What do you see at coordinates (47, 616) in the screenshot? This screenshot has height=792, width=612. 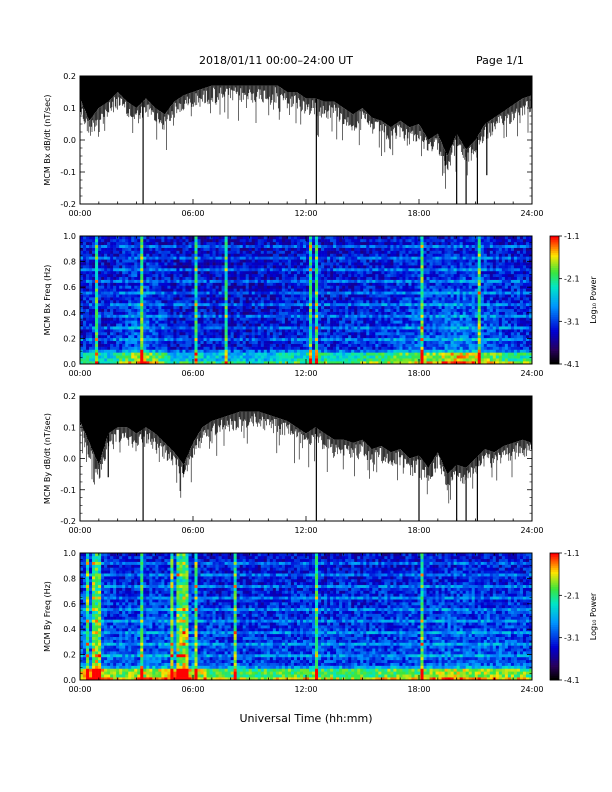 I see `y-axis-title: MCM By Freq (Hz)` at bounding box center [47, 616].